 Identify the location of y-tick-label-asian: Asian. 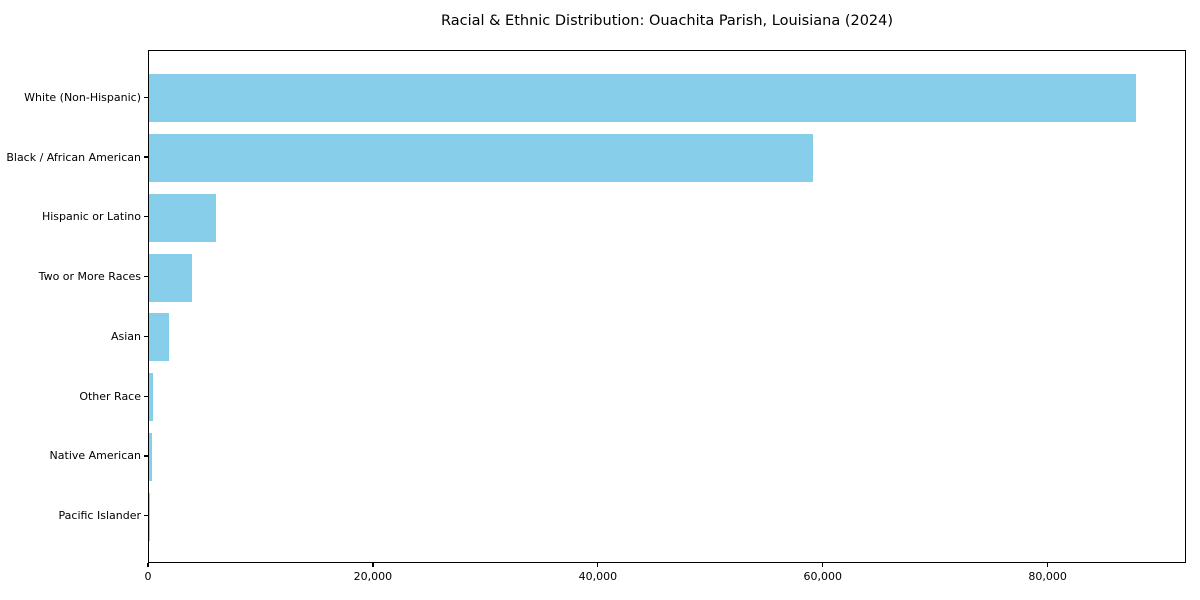
(125, 336).